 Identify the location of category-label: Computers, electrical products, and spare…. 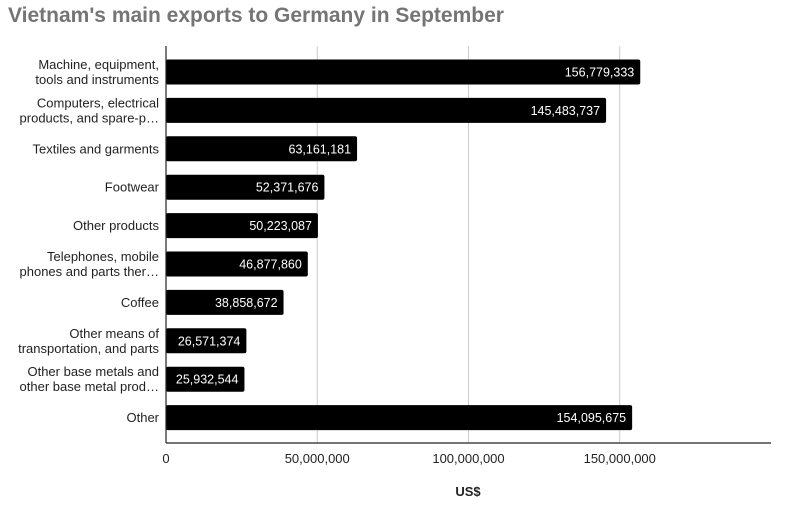
(90, 110).